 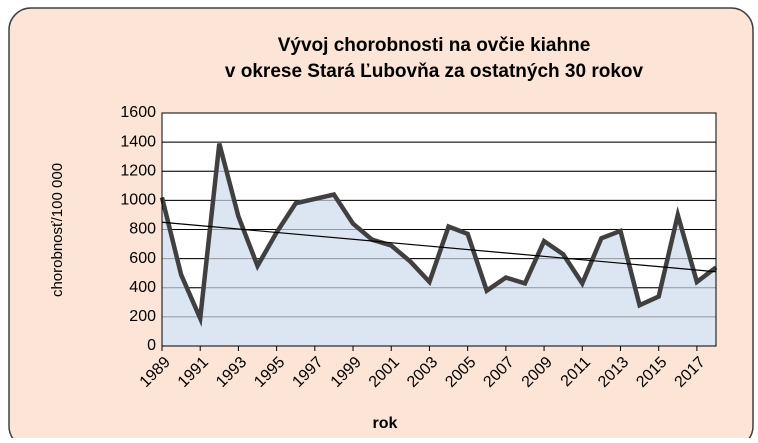 What do you see at coordinates (434, 45) in the screenshot?
I see `chart-title: Vývoj chorobnosti na ovčie kiahne` at bounding box center [434, 45].